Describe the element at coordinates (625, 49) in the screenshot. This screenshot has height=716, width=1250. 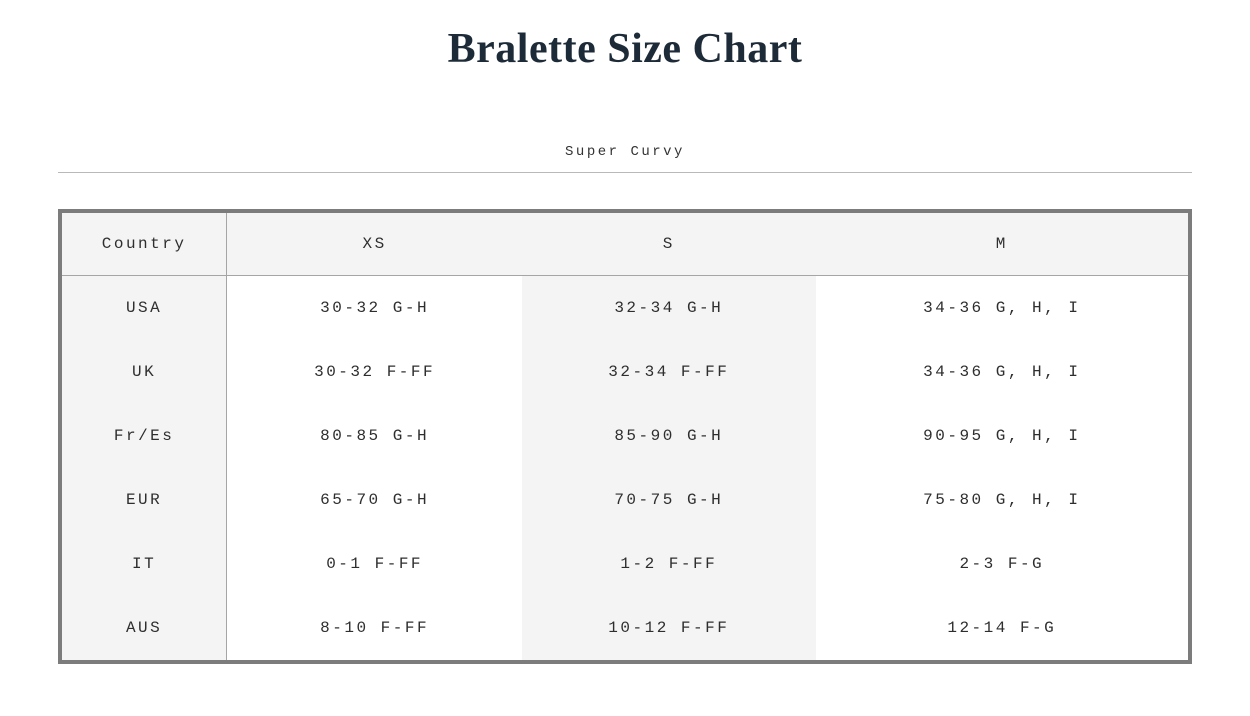
I see `page-title: Bralette Size Chart` at that location.